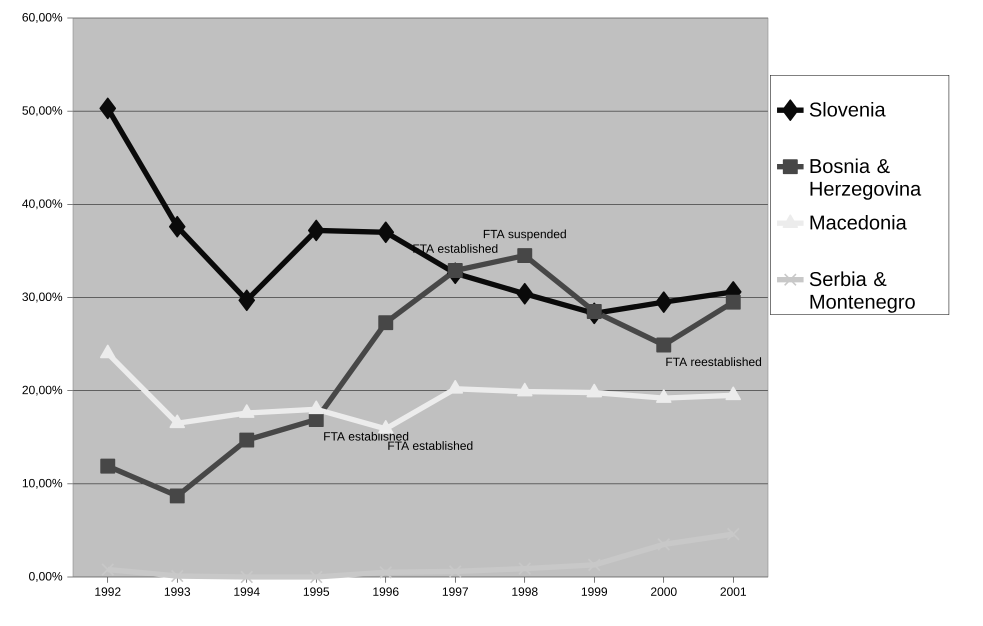 This screenshot has height=626, width=983. Describe the element at coordinates (862, 292) in the screenshot. I see `legend-label: Serbia & Montenegro` at that location.